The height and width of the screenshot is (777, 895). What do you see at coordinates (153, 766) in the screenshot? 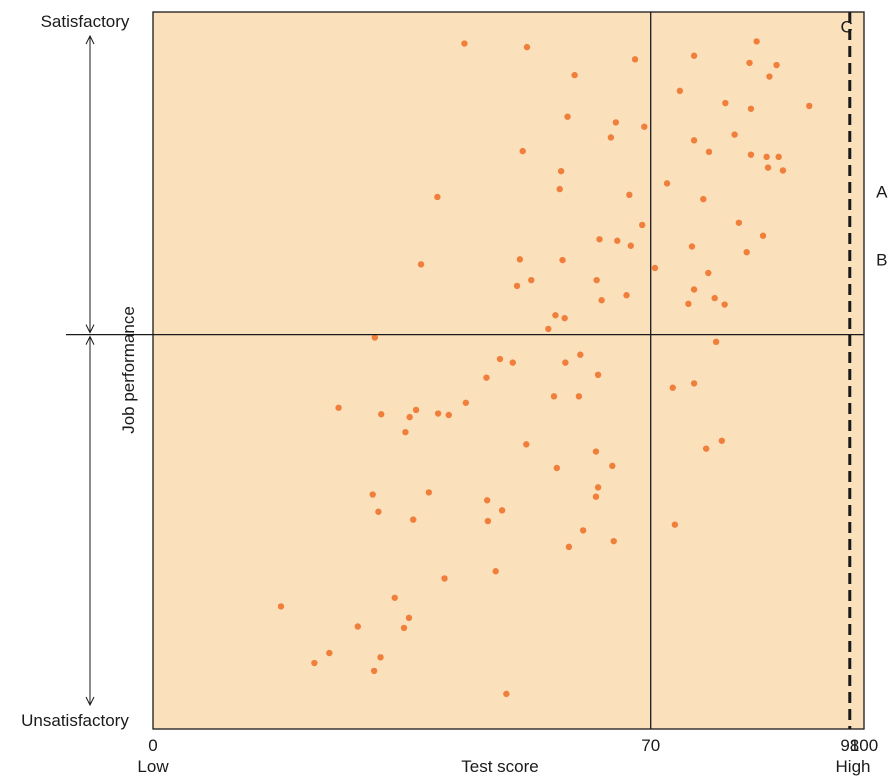
I see `x-low-label: Low` at bounding box center [153, 766].